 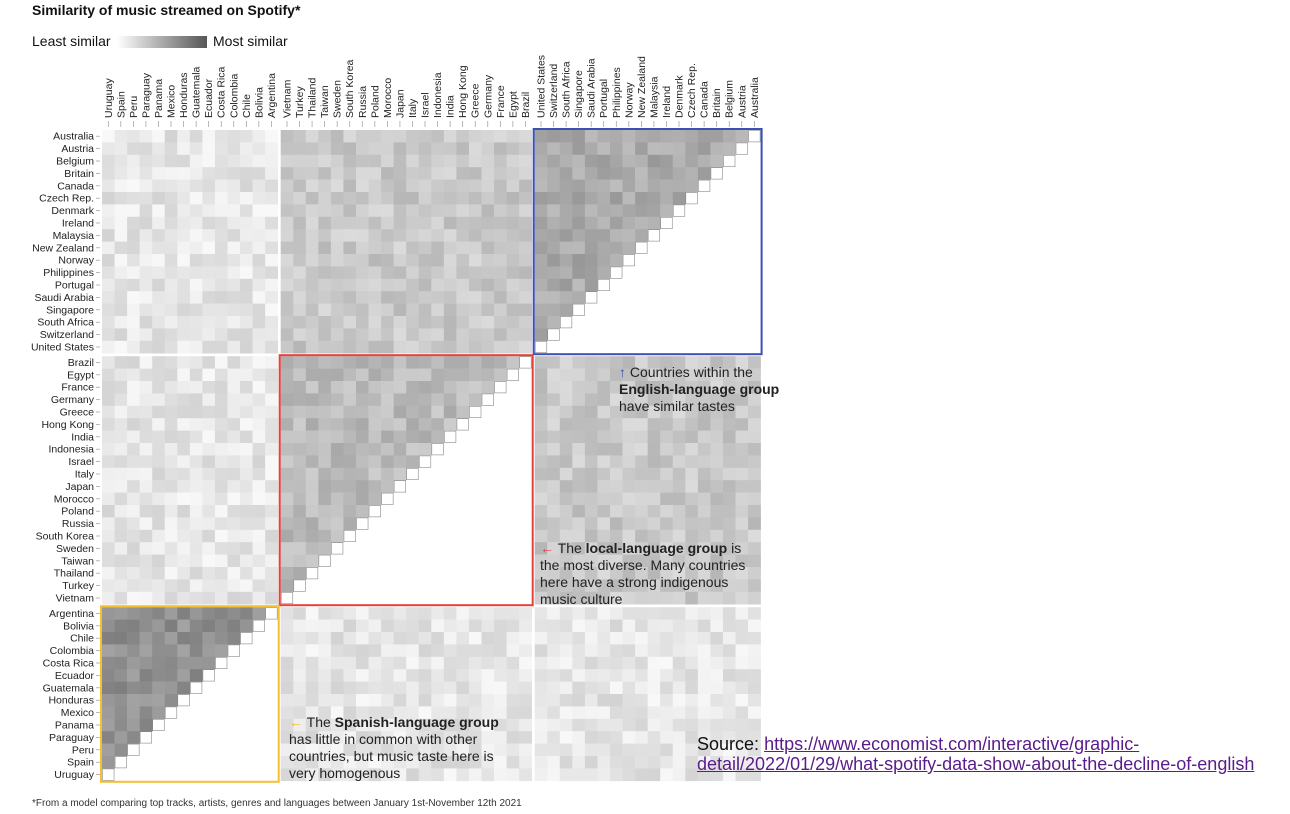 What do you see at coordinates (338, 99) in the screenshot?
I see `column-label: Sweden` at bounding box center [338, 99].